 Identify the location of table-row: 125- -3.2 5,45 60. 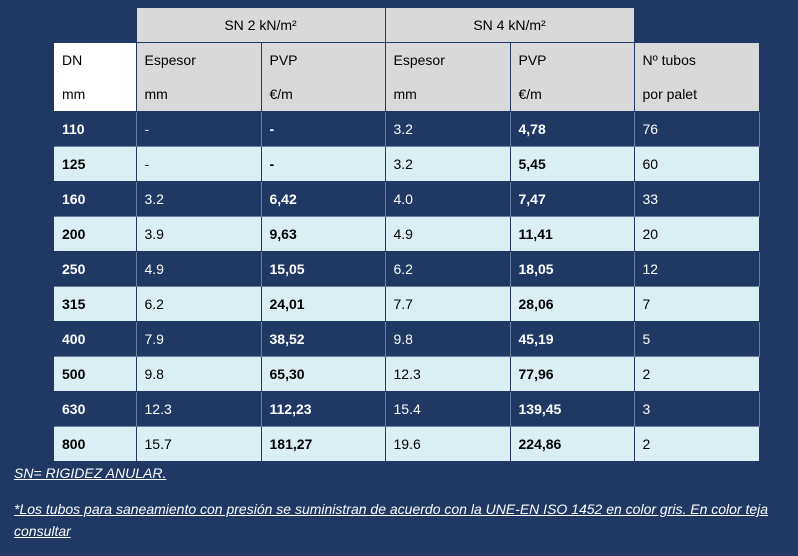
(407, 164).